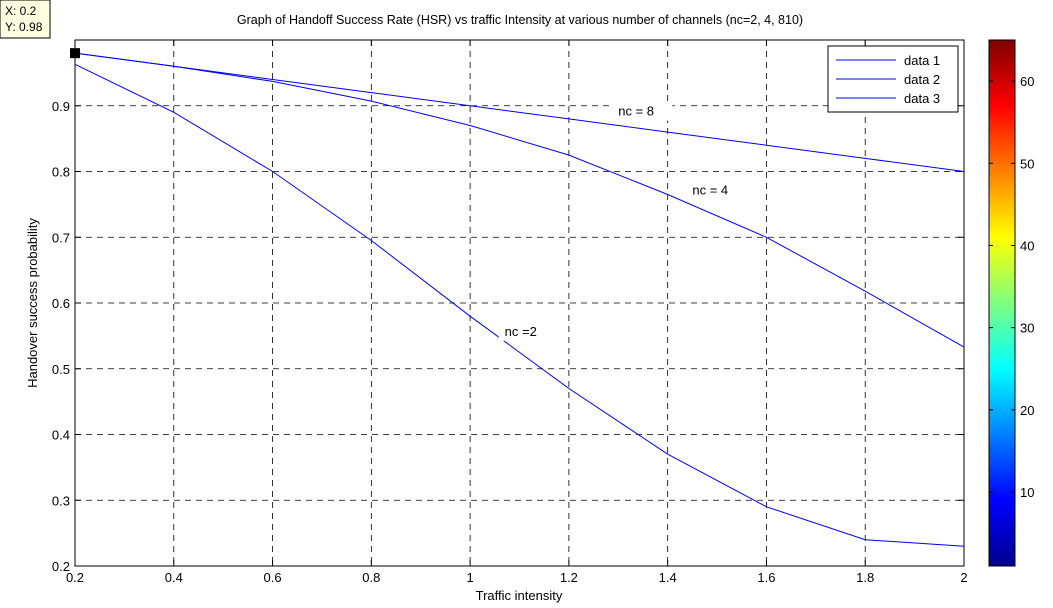  I want to click on datatip-box, so click(25, 19).